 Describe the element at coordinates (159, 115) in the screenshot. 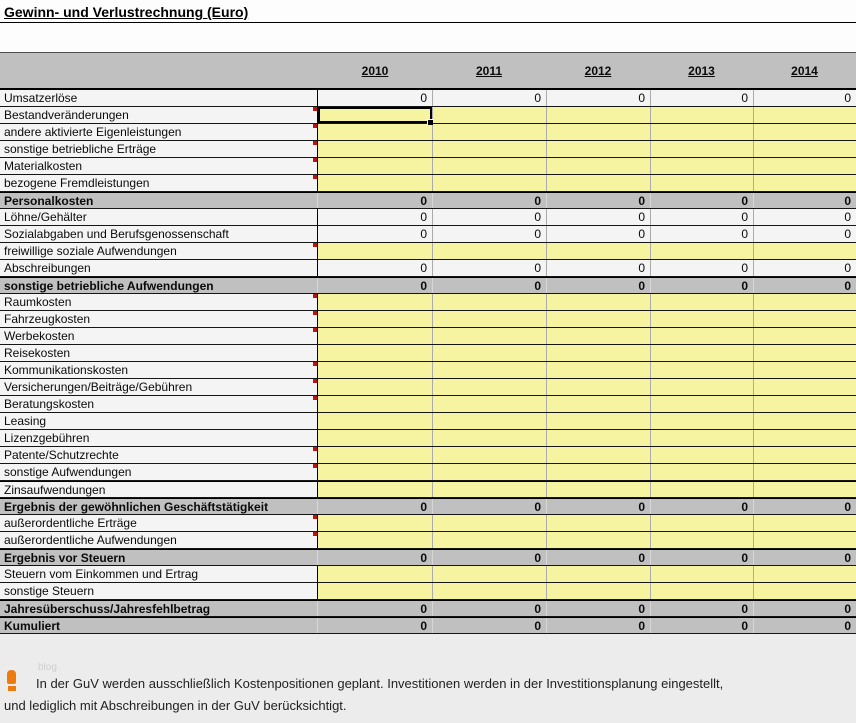

I see `row-label-cell: Bestandveränderungen` at that location.